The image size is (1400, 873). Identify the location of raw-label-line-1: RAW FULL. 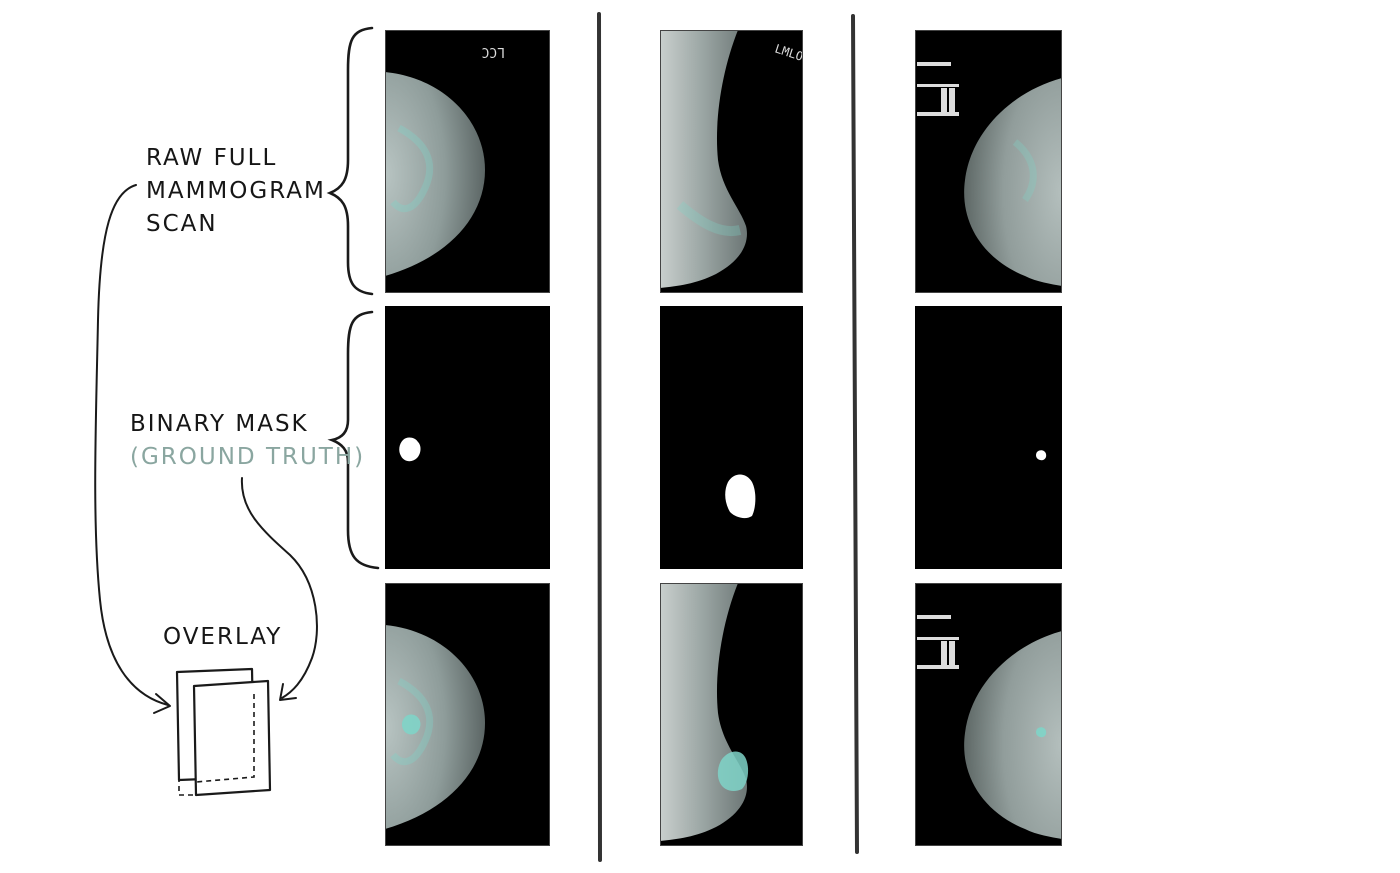
(212, 158).